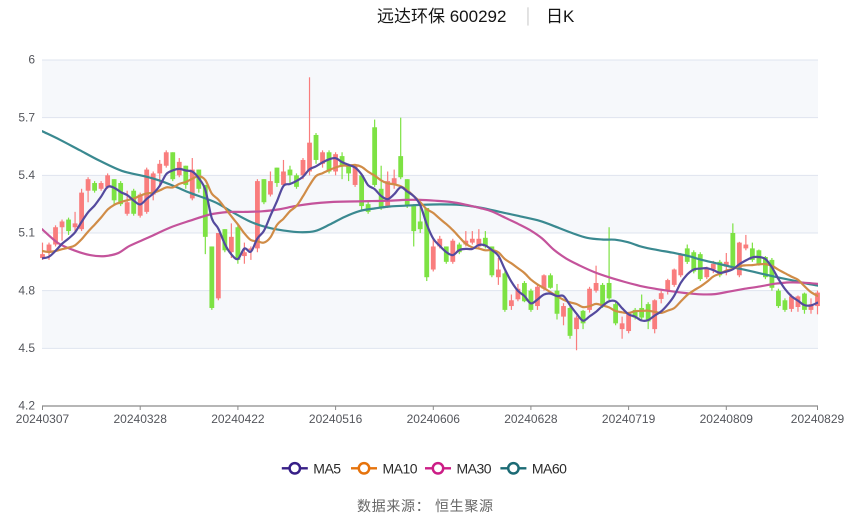 The height and width of the screenshot is (522, 850). What do you see at coordinates (400, 468) in the screenshot?
I see `svg-text: MA10` at bounding box center [400, 468].